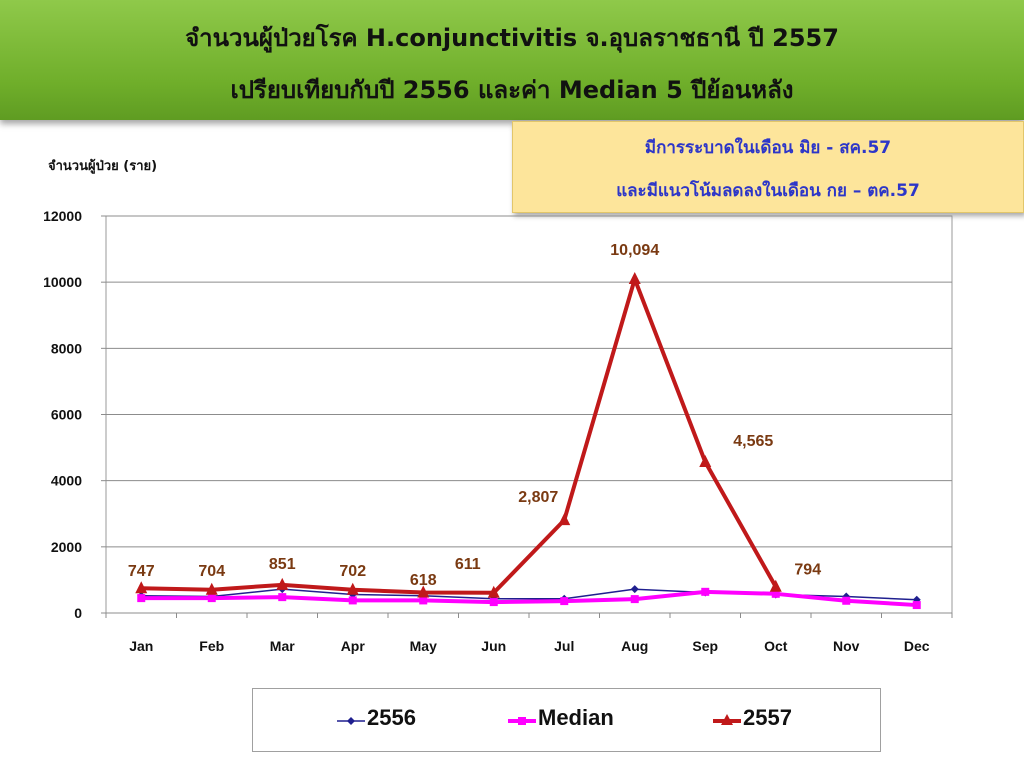 The height and width of the screenshot is (768, 1024). Describe the element at coordinates (776, 646) in the screenshot. I see `x-tick-label: Oct` at that location.